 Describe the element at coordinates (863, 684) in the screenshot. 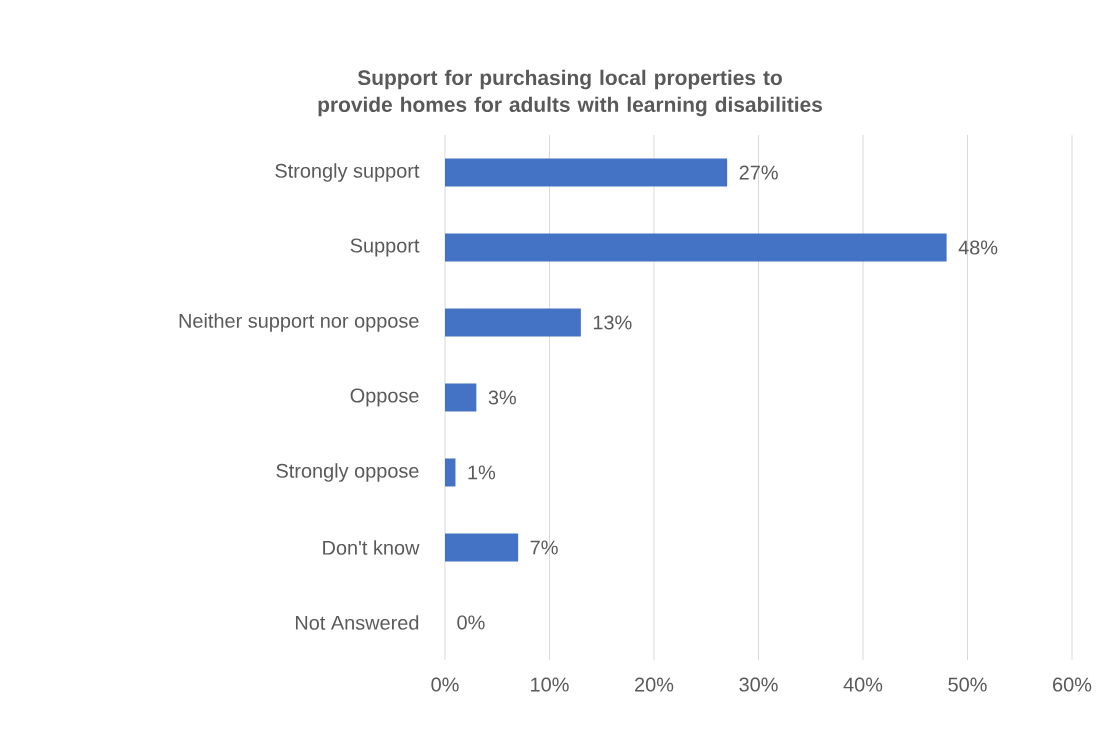

I see `x-tick-label: 40%` at that location.